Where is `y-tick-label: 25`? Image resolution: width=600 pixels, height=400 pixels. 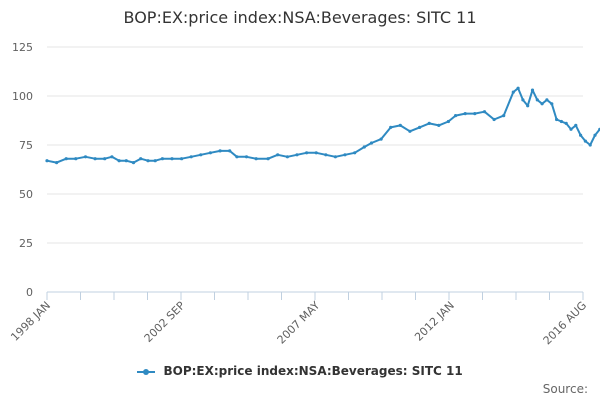 y-tick-label: 25 is located at coordinates (26, 243).